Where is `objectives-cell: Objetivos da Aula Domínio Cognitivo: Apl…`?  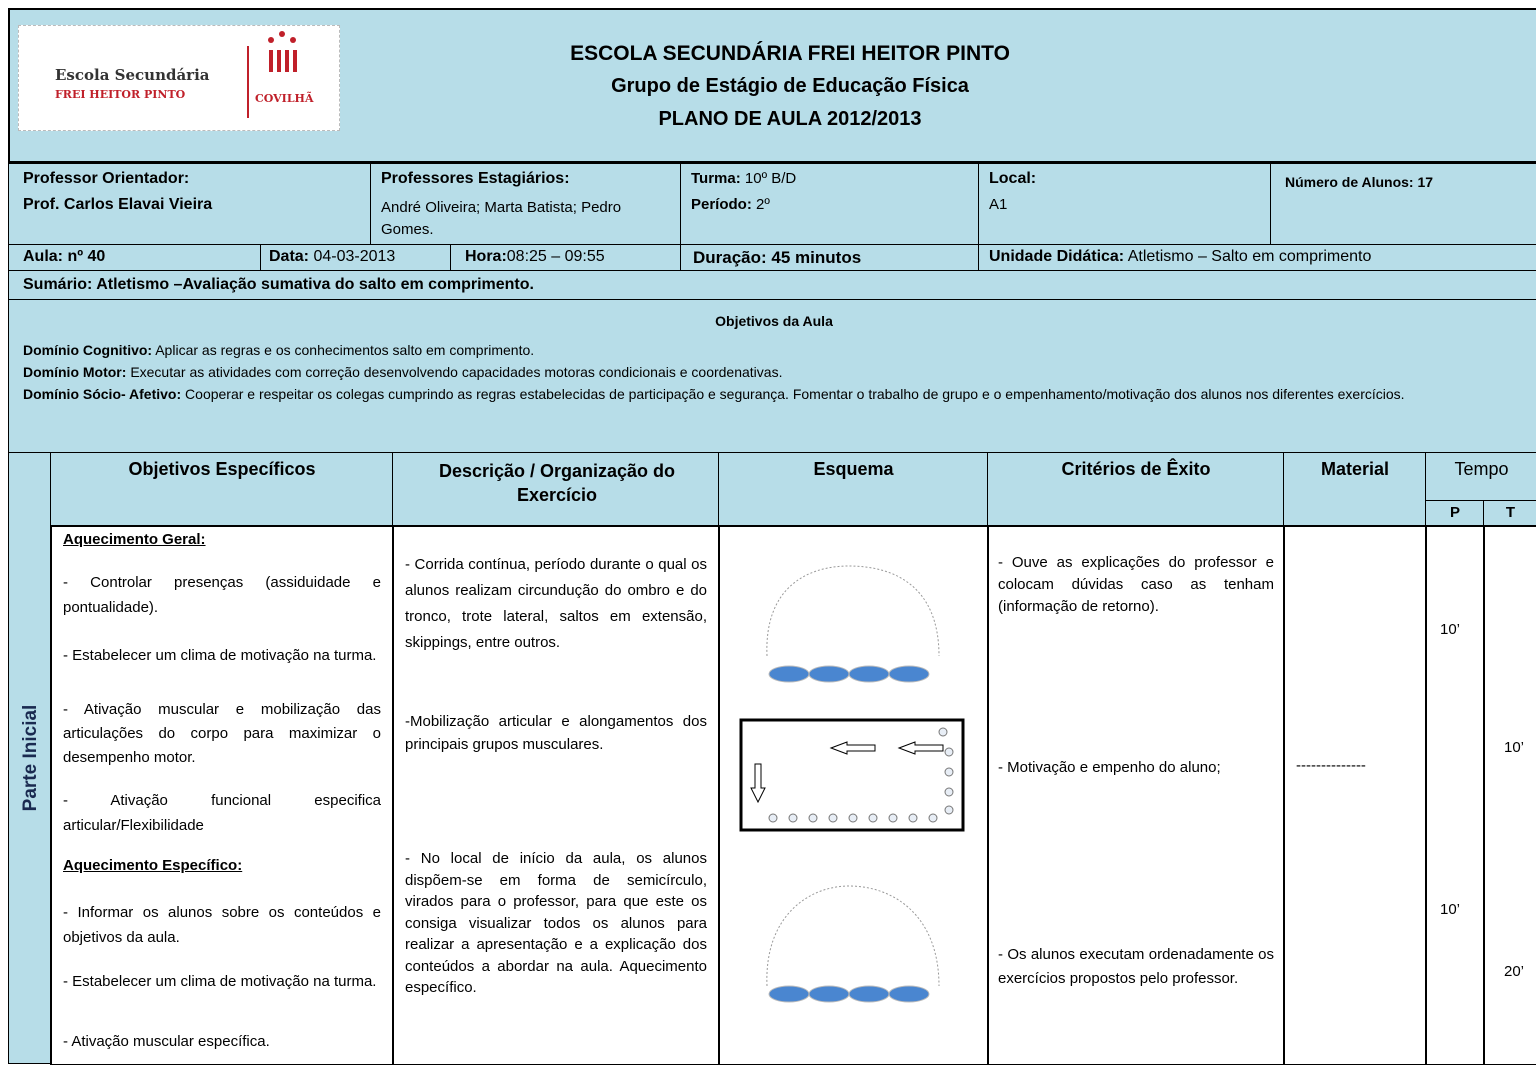 objectives-cell: Objetivos da Aula Domínio Cognitivo: Apl… is located at coordinates (772, 376).